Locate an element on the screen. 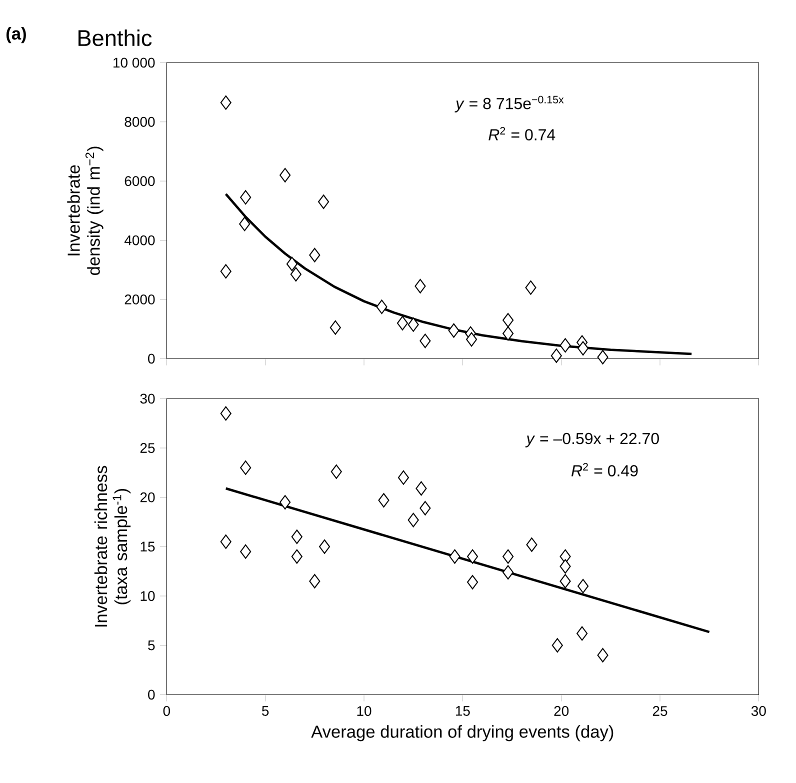 The height and width of the screenshot is (783, 796). y-tick-label: 5 is located at coordinates (151, 645).